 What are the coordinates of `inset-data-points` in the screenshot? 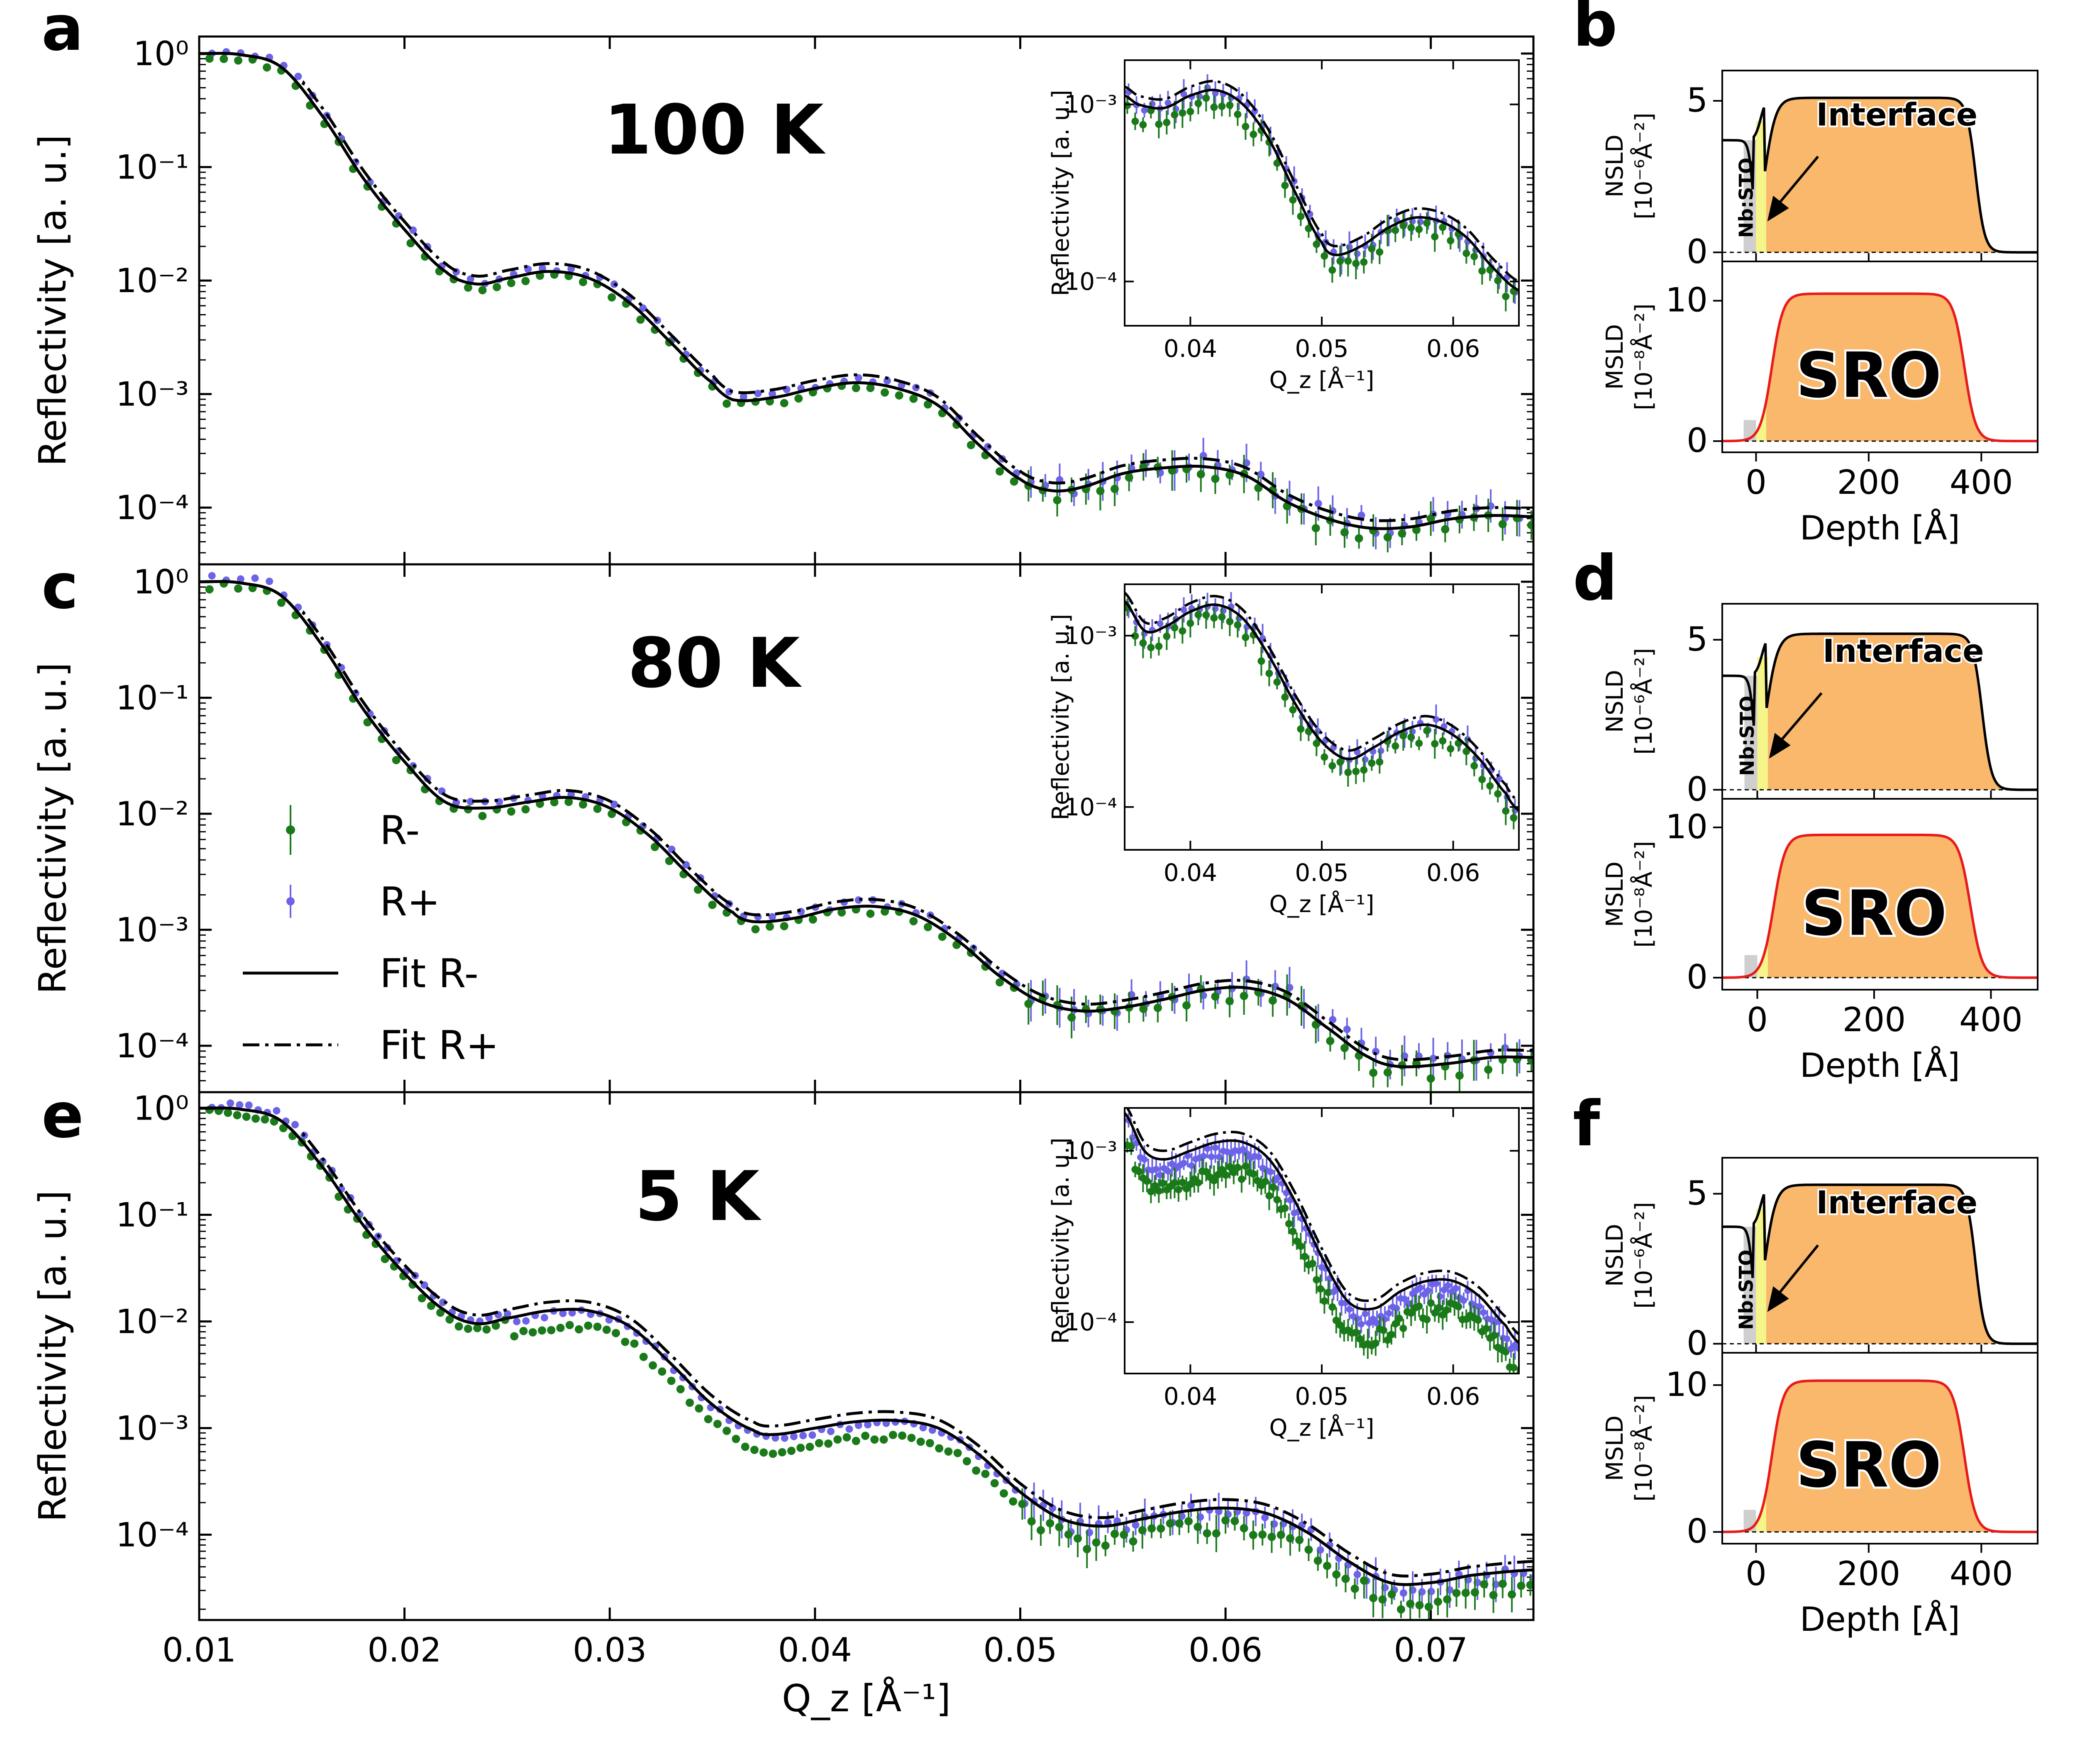 It's located at (1323, 1246).